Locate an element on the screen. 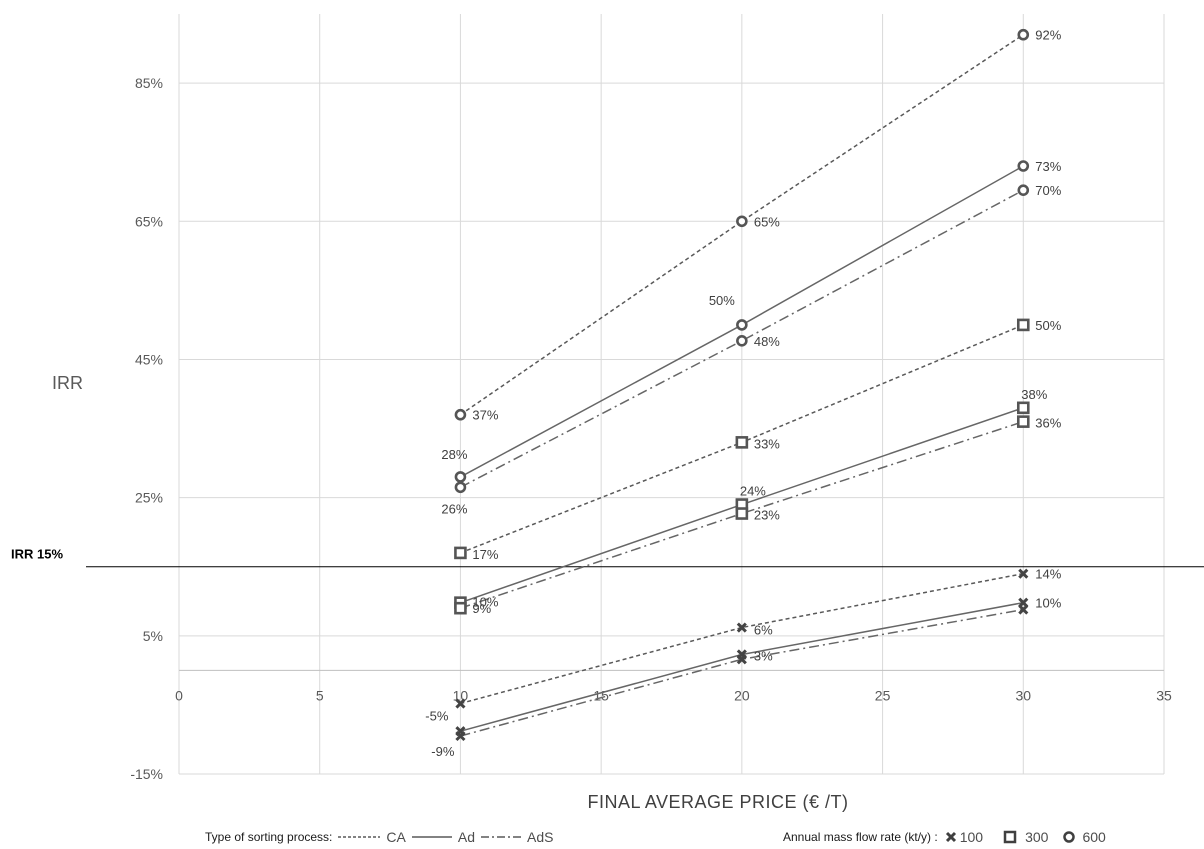 This screenshot has height=849, width=1204. data-label: 23% is located at coordinates (767, 515).